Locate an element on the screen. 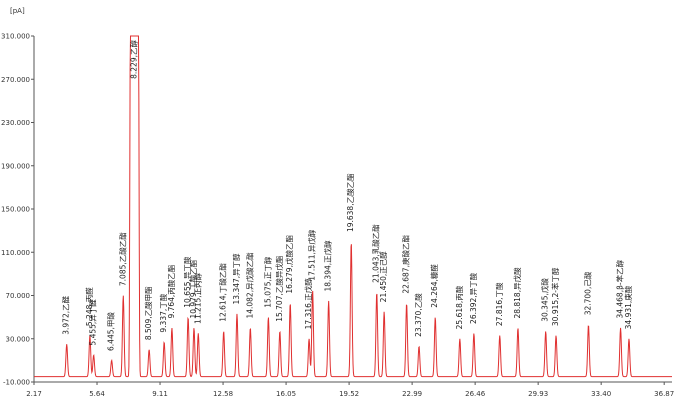 Image resolution: width=687 pixels, height=418 pixels. x-tick-label: 2.17 is located at coordinates (34, 394).